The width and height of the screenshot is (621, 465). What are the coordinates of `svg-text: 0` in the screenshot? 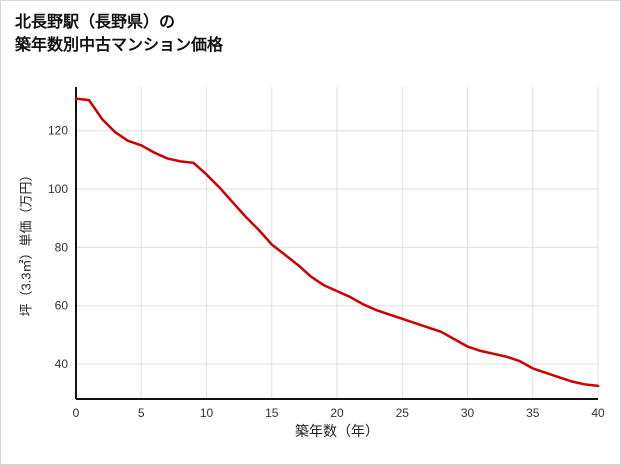 It's located at (76, 413).